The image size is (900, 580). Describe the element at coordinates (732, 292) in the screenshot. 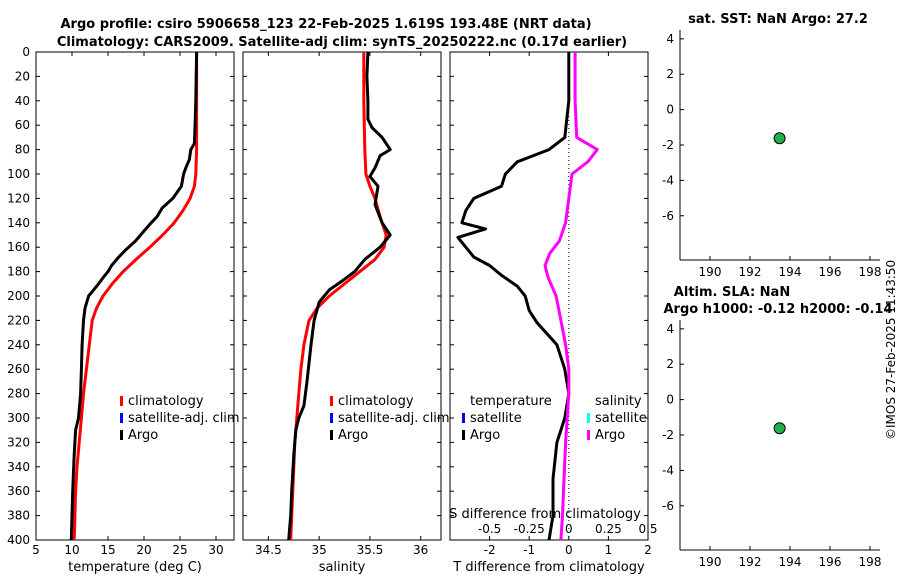

I see `sla-map-title: Altim. SLA: NaN` at that location.